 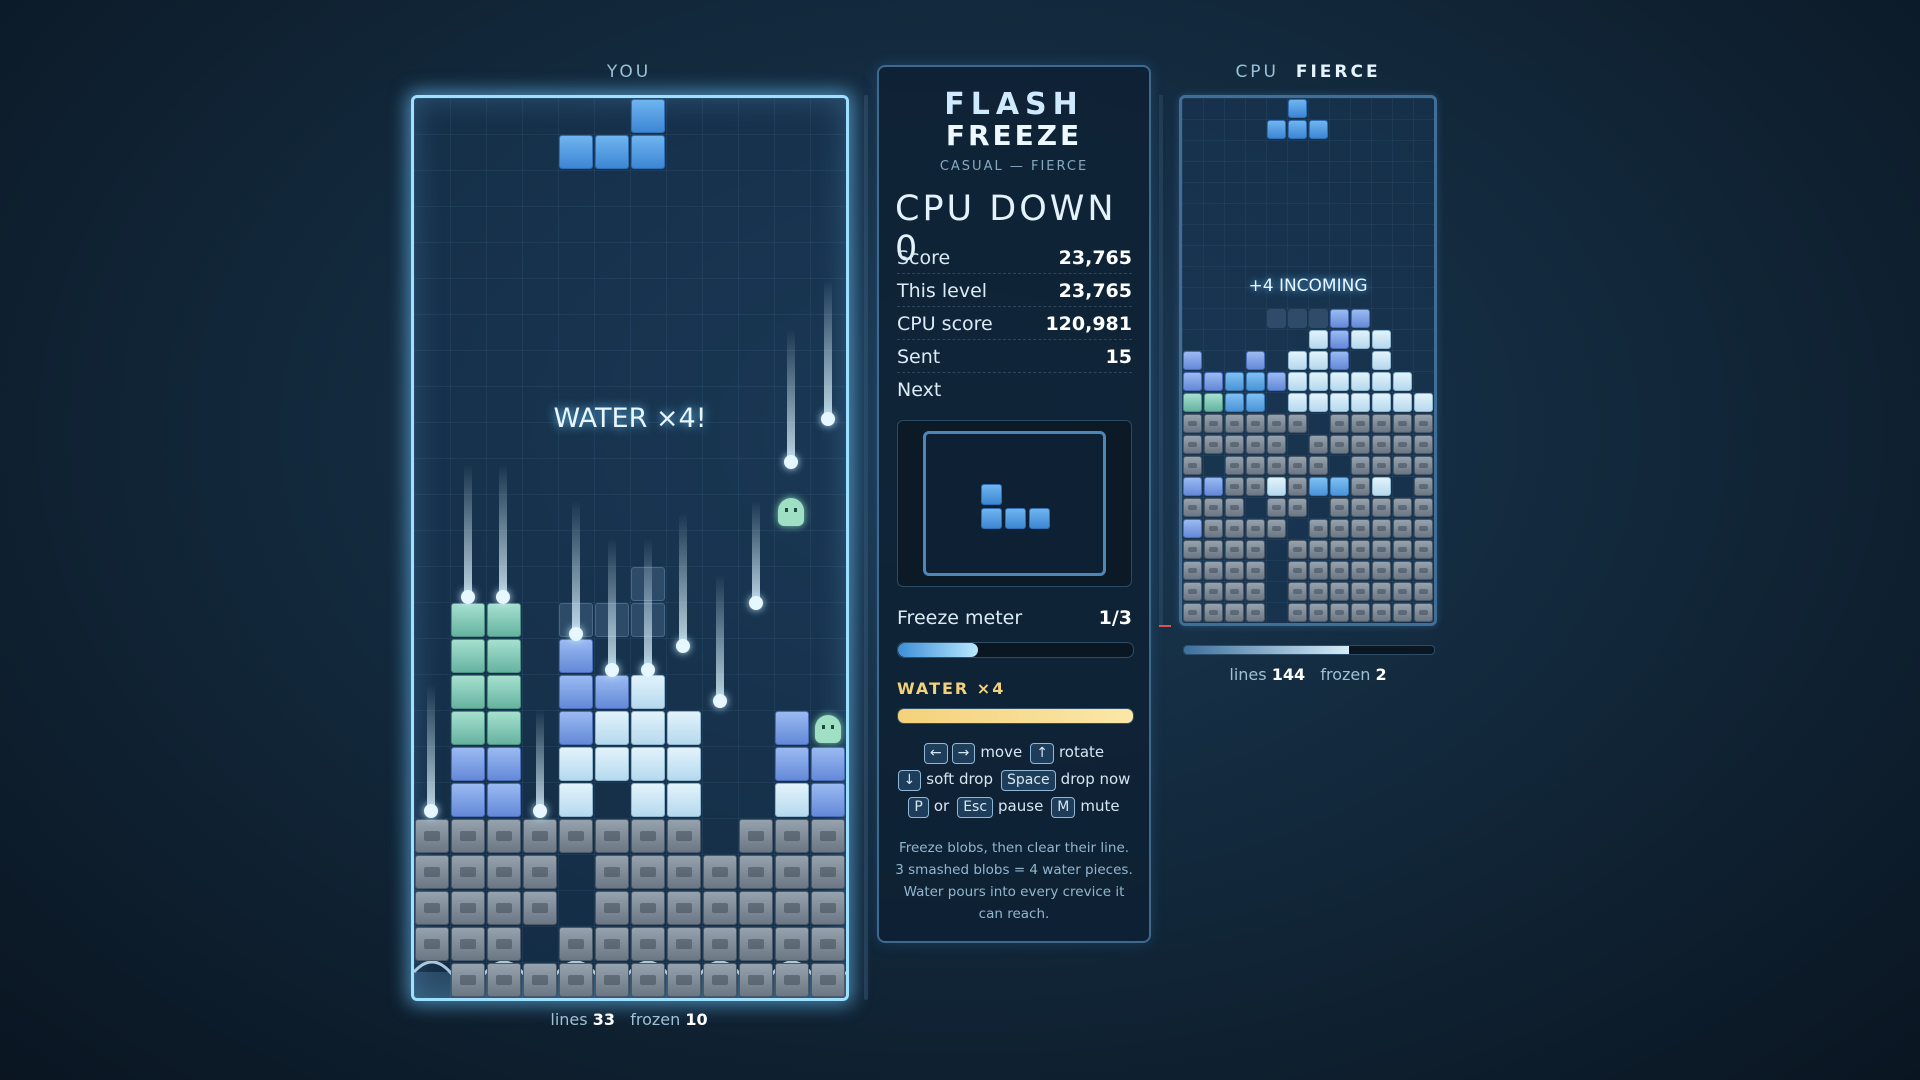 I want to click on control-row: ↓ soft drop Space drop now, so click(x=1016, y=780).